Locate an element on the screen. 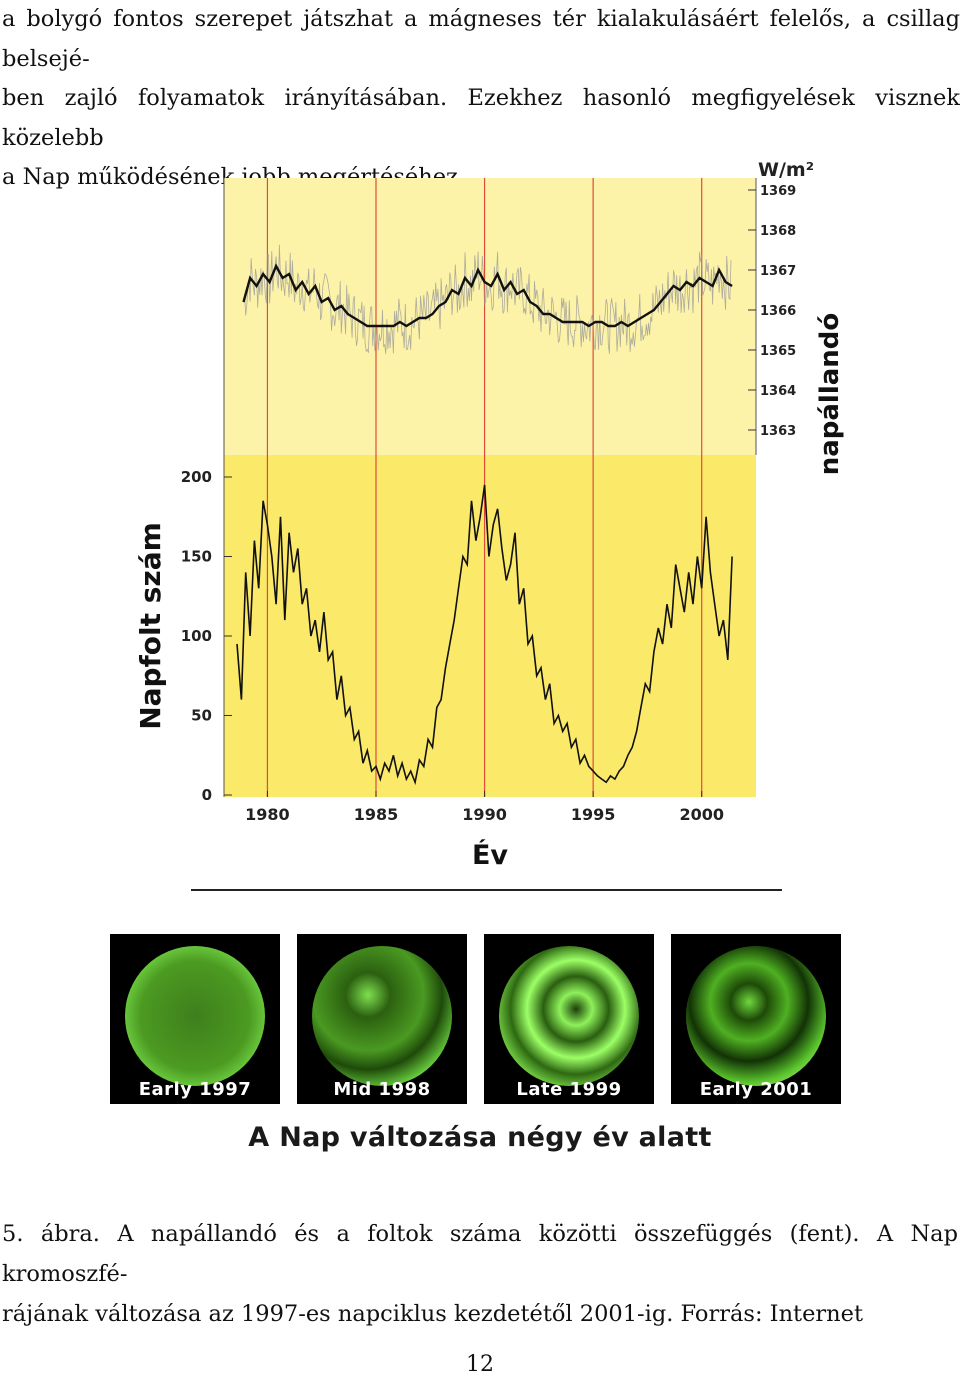  figure-divider is located at coordinates (486, 890).